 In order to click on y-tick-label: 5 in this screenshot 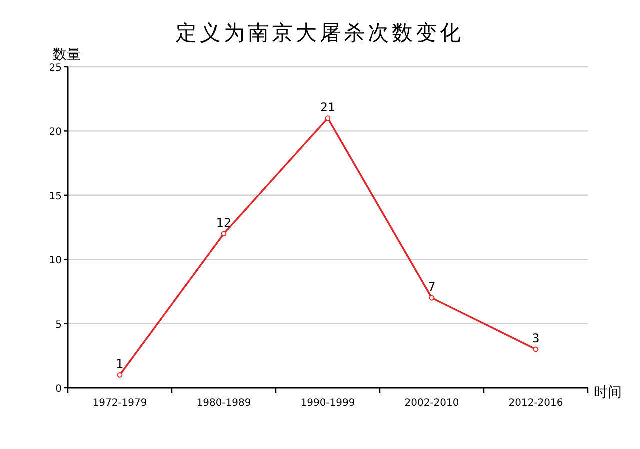, I will do `click(59, 325)`.